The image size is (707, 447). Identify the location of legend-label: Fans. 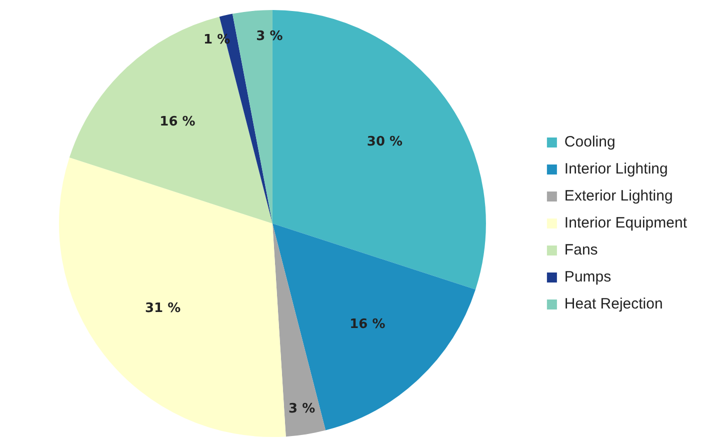
(581, 250).